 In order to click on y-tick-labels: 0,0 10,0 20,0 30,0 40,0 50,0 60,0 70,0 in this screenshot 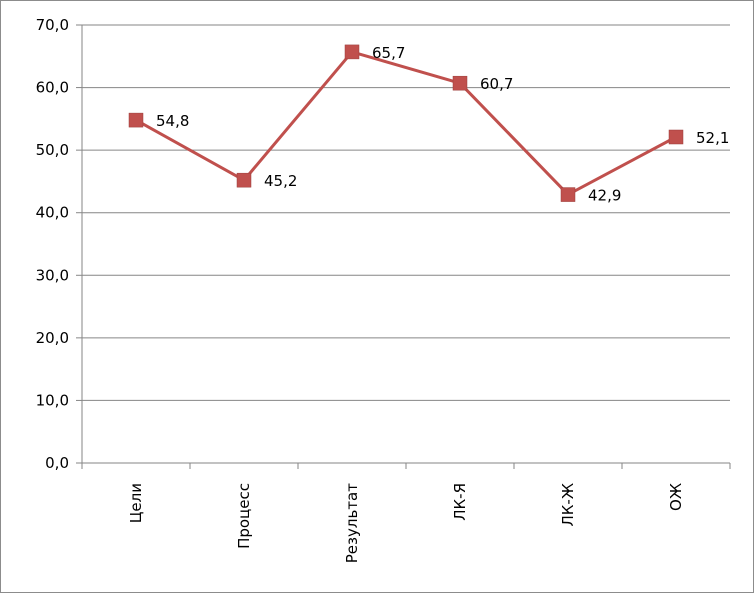, I will do `click(52, 244)`.